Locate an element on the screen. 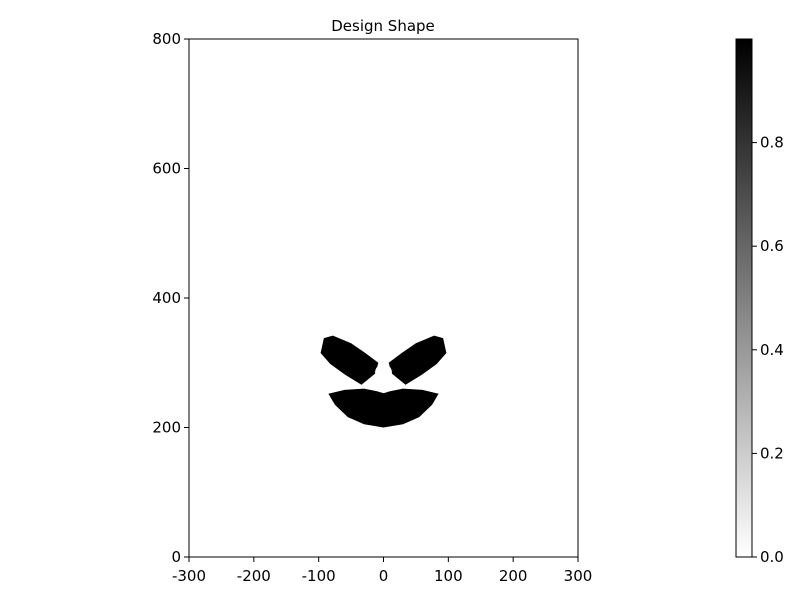 Image resolution: width=800 pixels, height=600 pixels. y-tick-label: 800 is located at coordinates (166, 39).